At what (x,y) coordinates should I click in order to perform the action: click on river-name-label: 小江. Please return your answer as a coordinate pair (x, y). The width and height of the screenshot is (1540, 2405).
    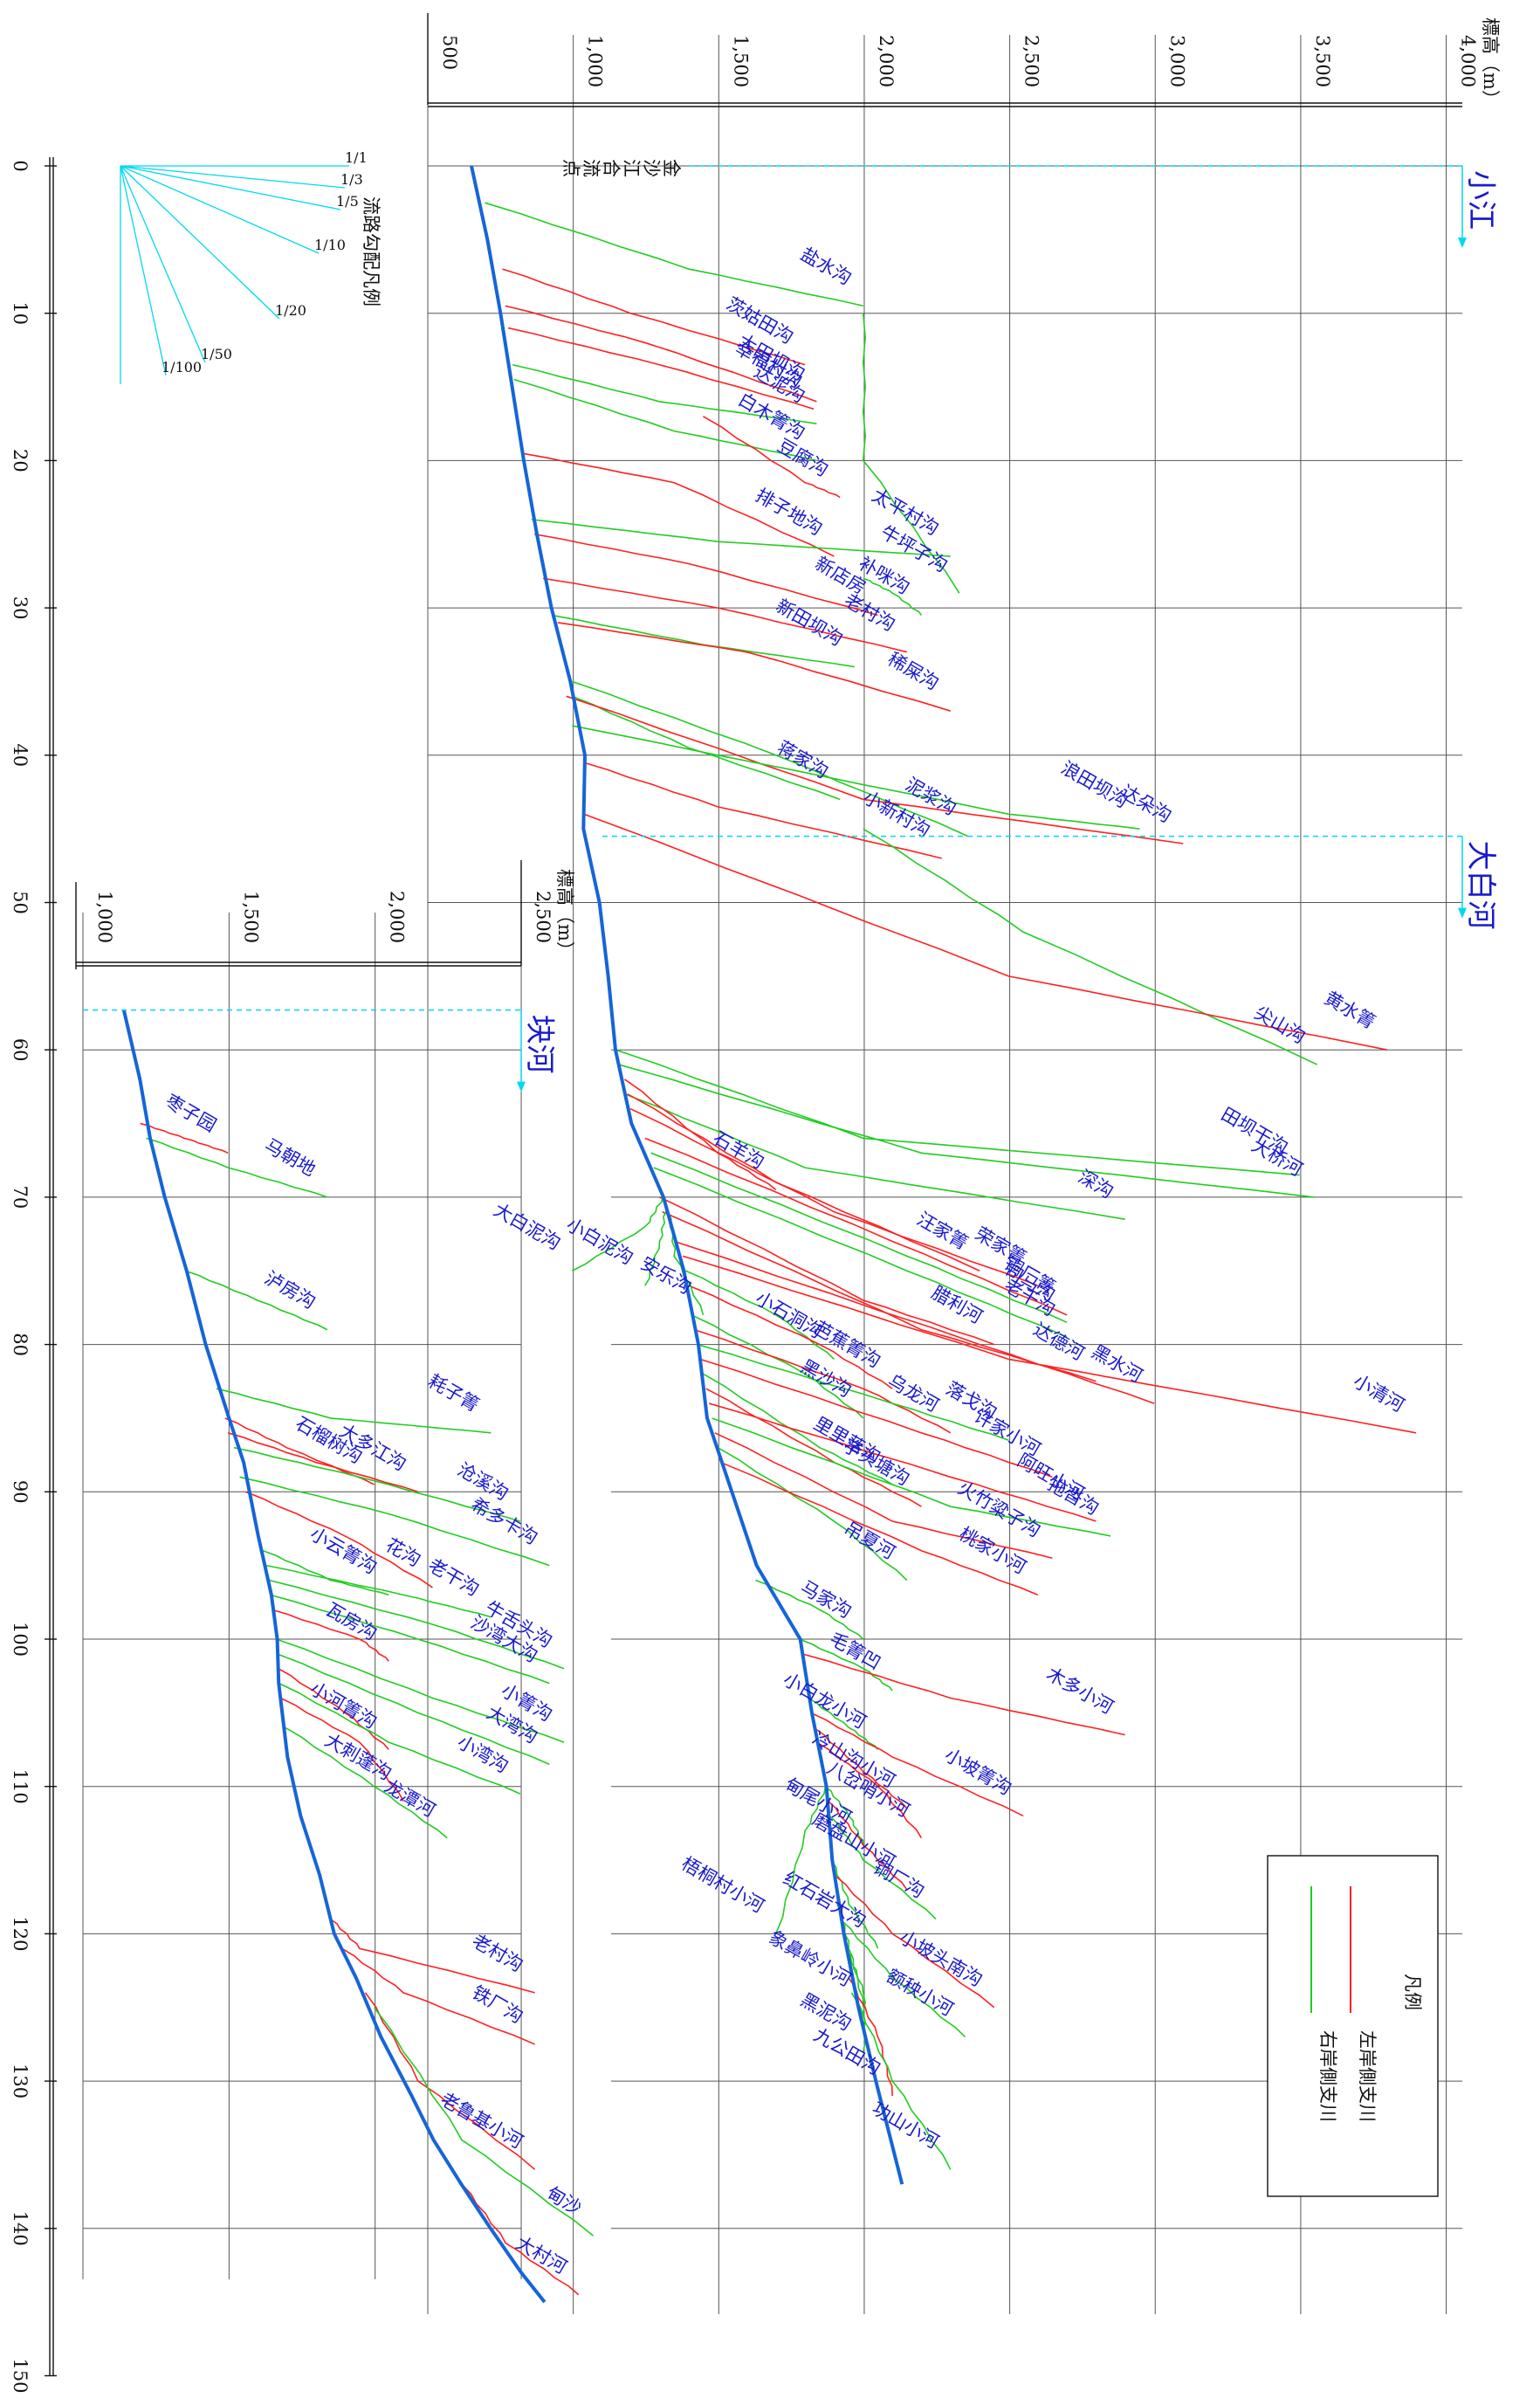
    Looking at the image, I should click on (1481, 200).